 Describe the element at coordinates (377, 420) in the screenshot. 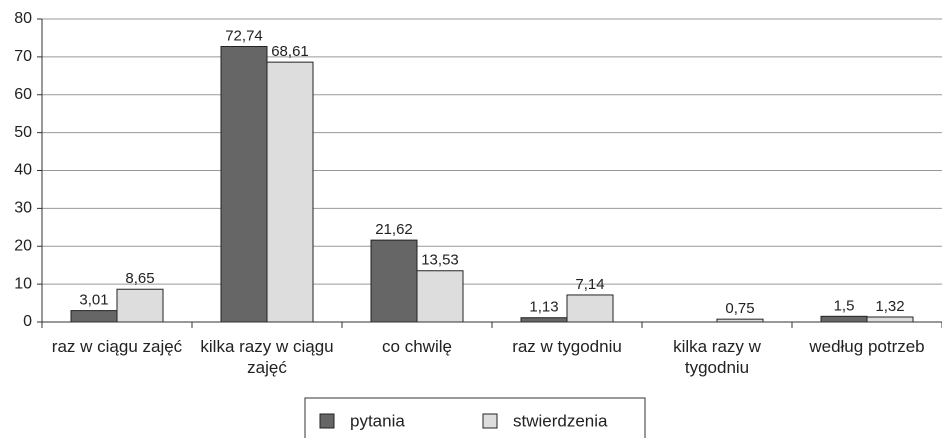

I see `legend-label: pytania` at that location.